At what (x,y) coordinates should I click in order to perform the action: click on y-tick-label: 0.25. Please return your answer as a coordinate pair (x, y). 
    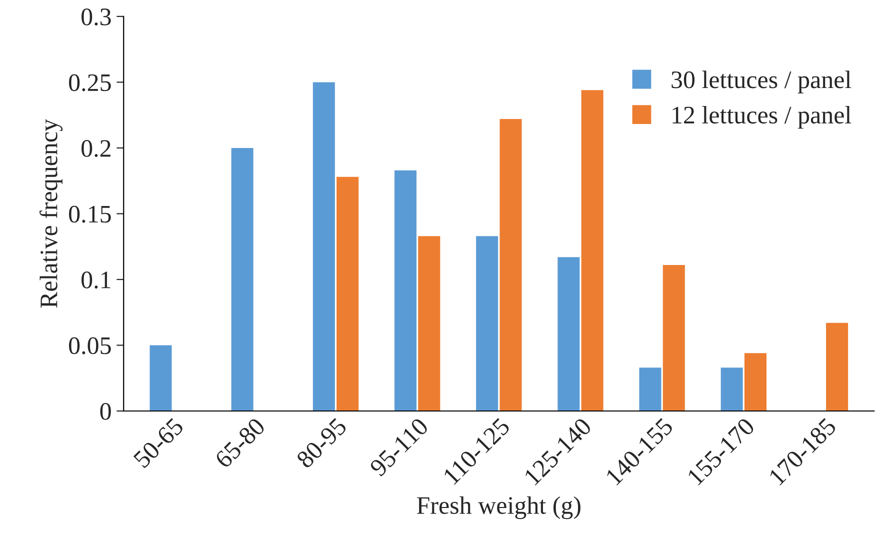
    Looking at the image, I should click on (90, 83).